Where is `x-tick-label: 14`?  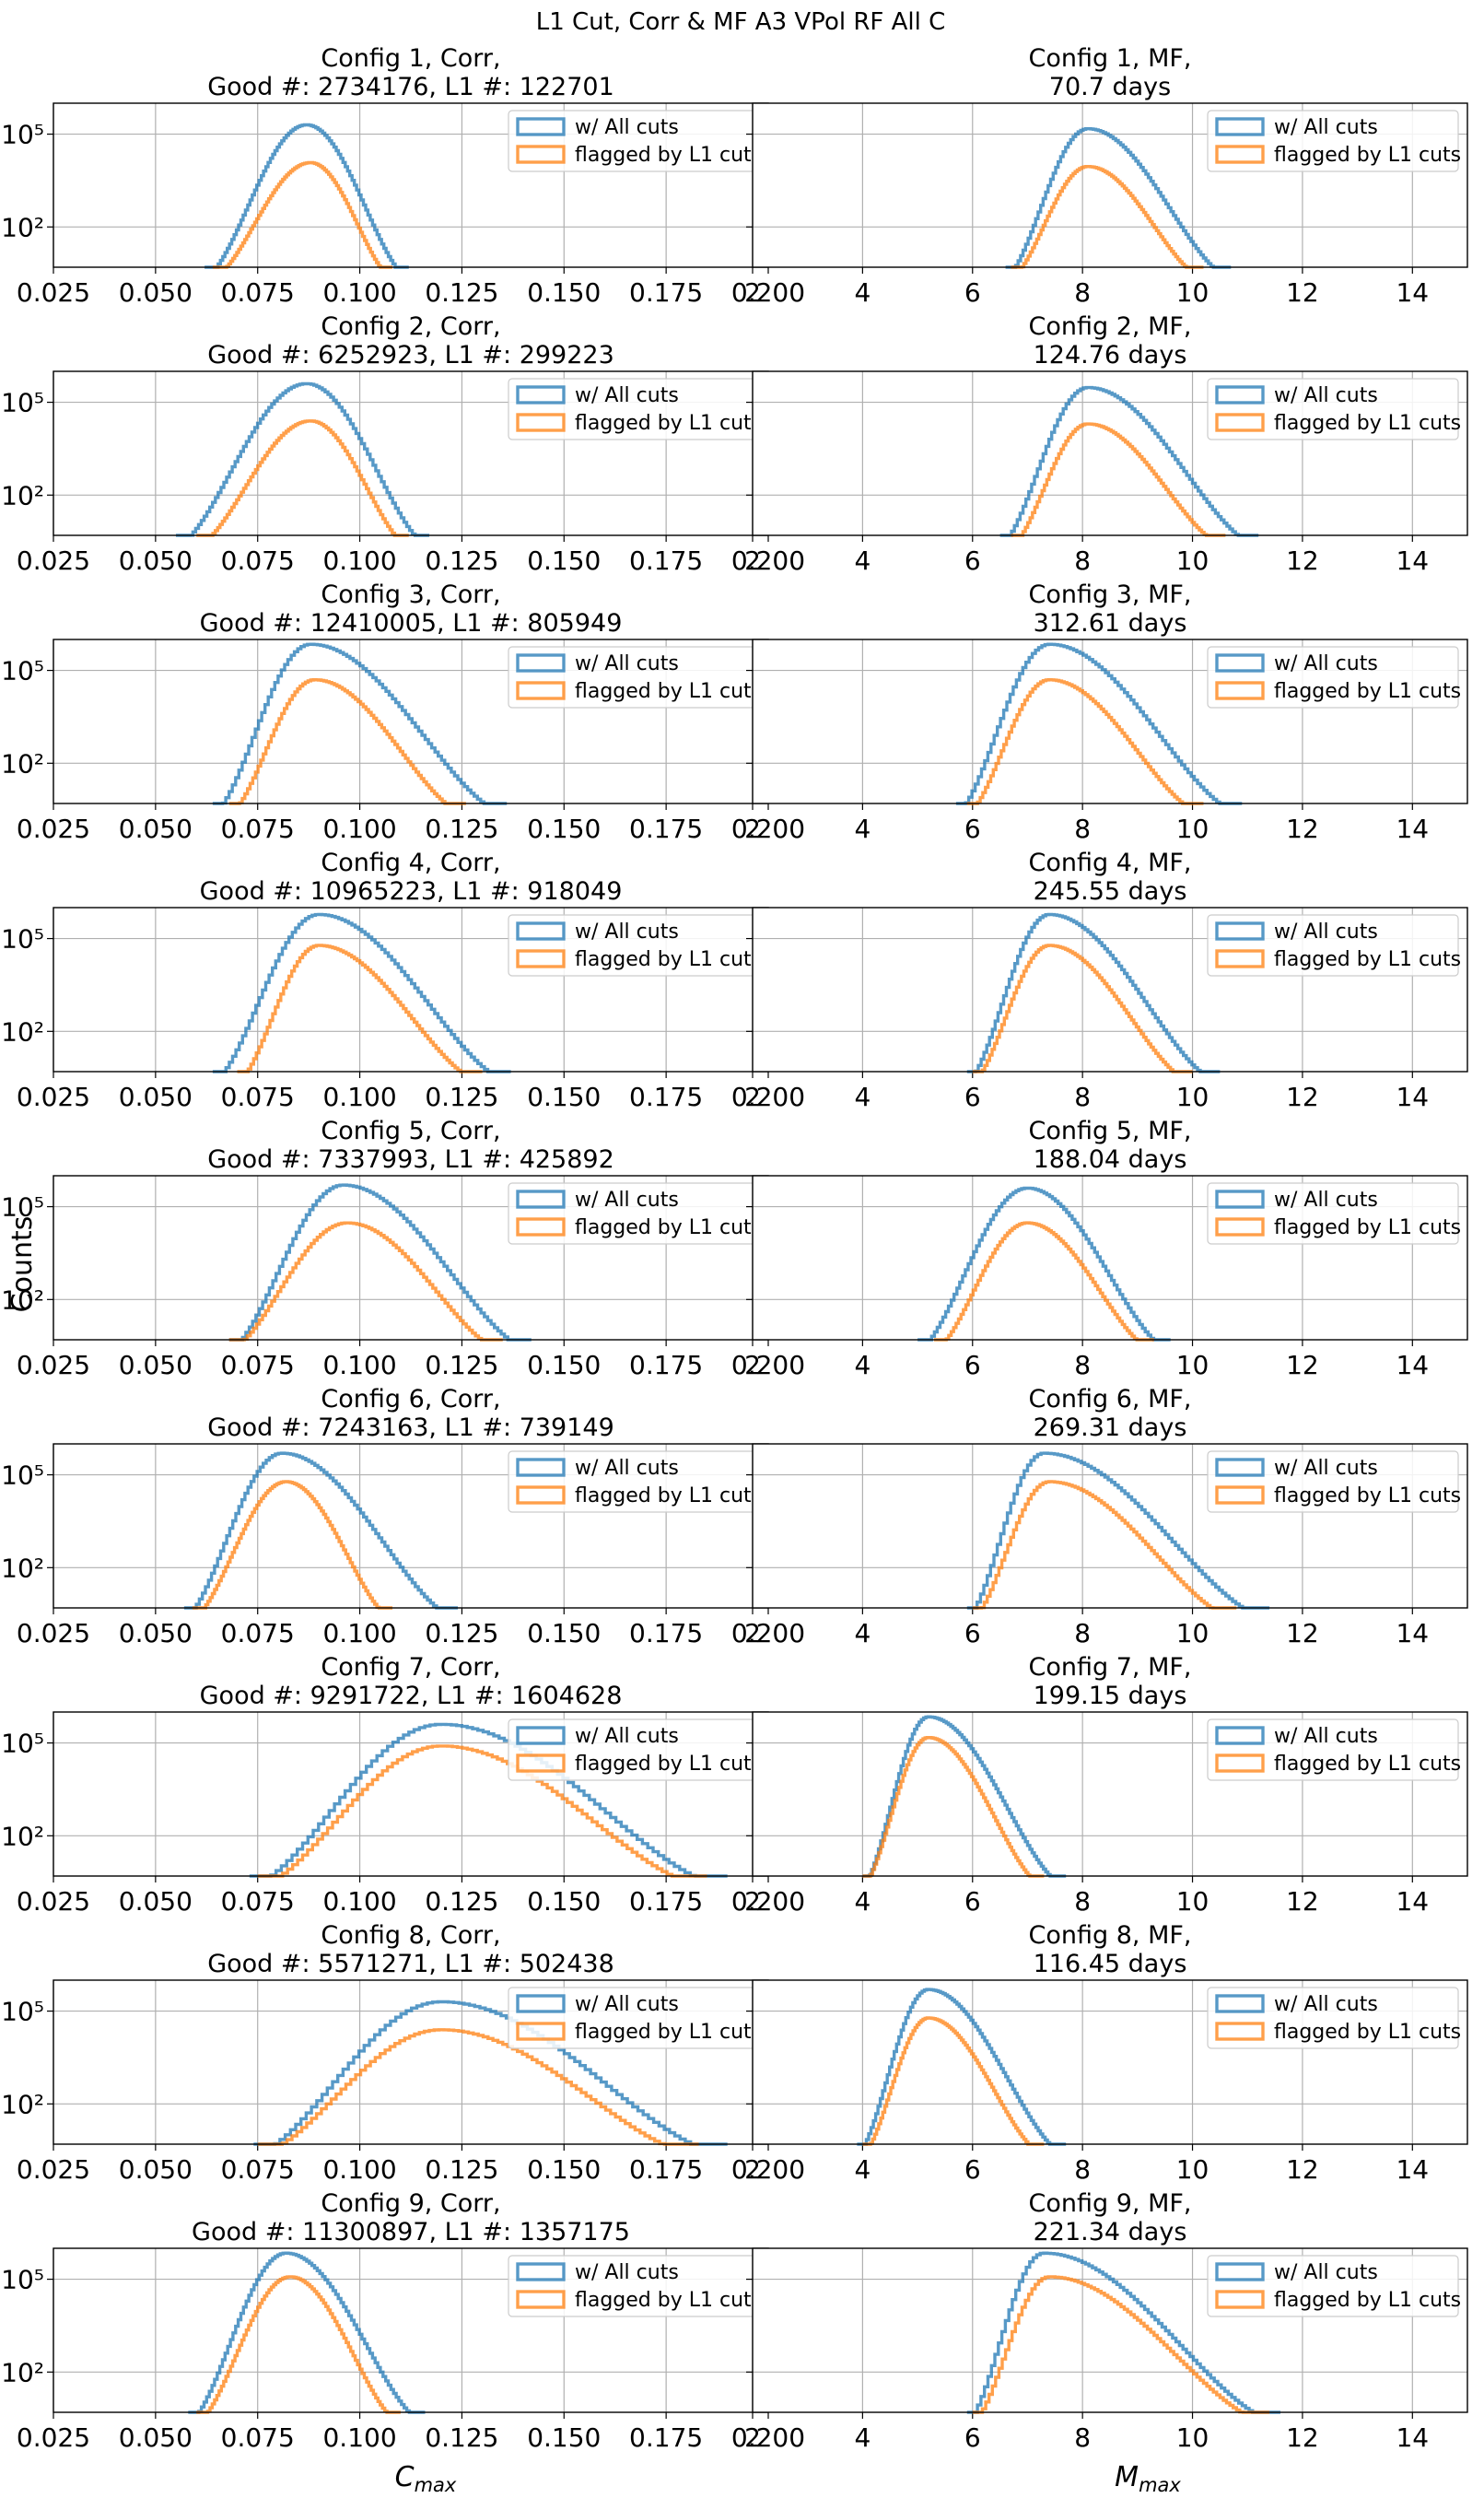
x-tick-label: 14 is located at coordinates (1412, 1365).